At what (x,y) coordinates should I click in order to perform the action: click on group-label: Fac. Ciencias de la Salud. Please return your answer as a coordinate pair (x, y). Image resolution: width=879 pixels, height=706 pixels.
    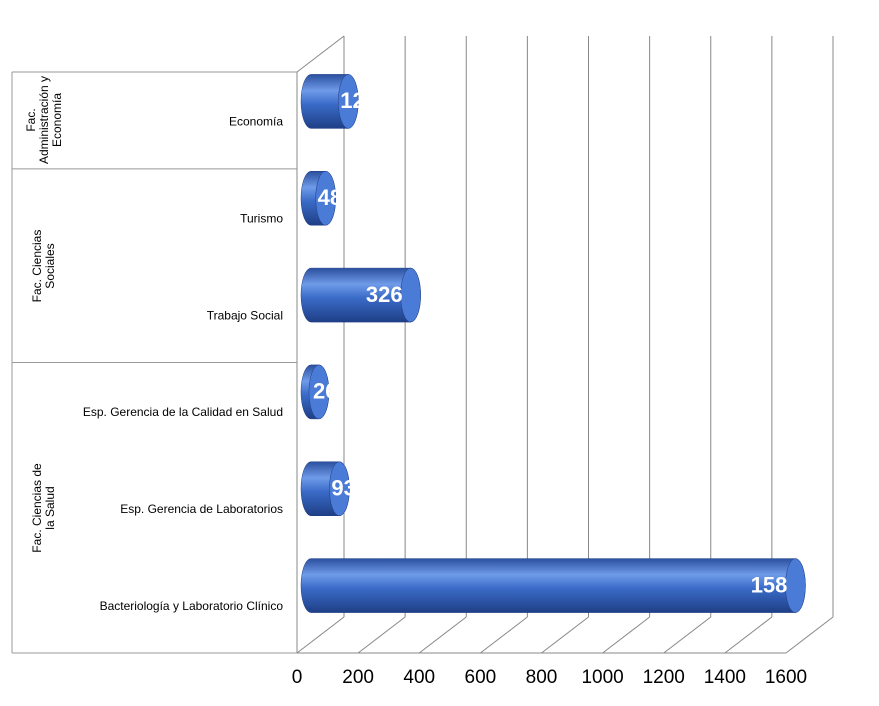
    Looking at the image, I should click on (43, 508).